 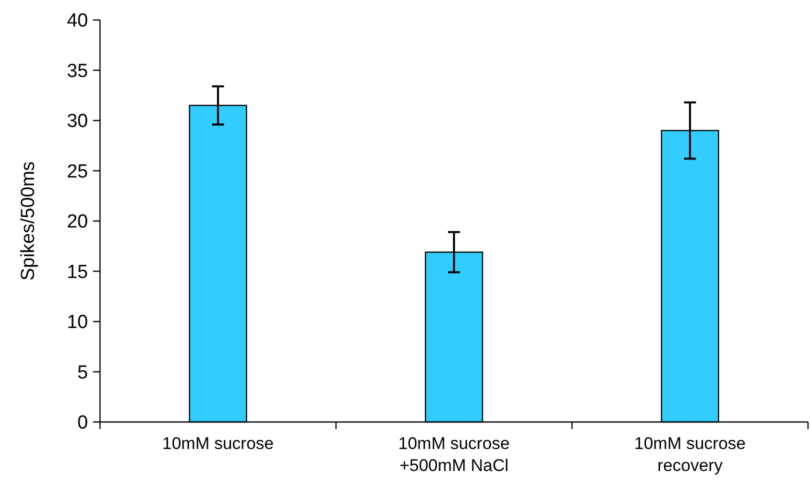 I want to click on x-tick-label: 10mM sucrose, so click(x=218, y=443).